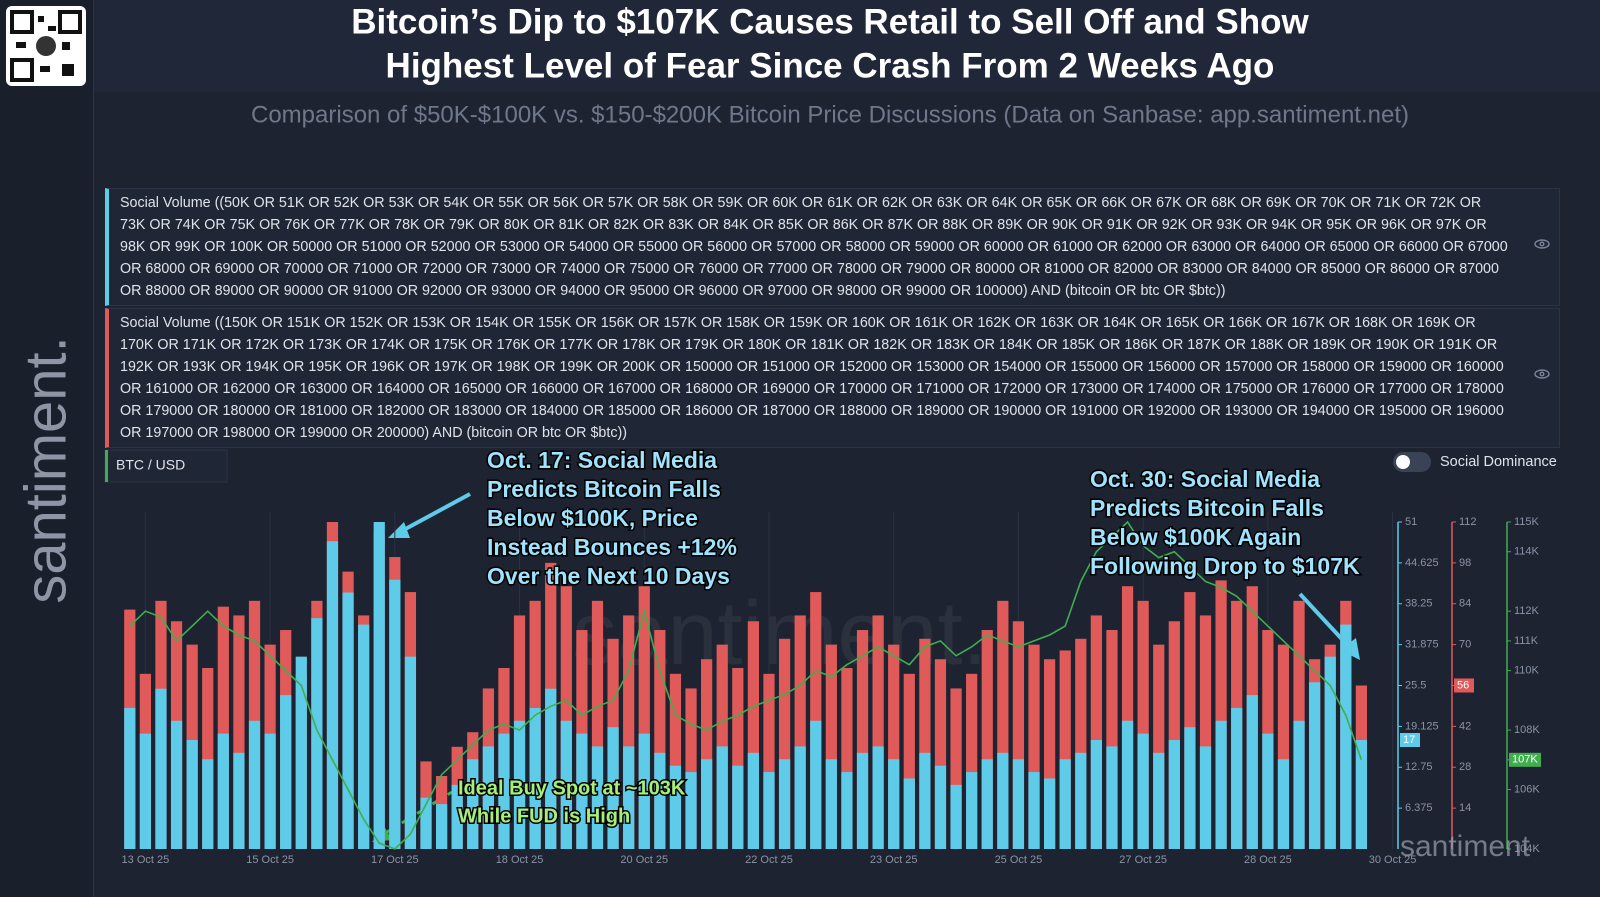  I want to click on x-tick-label: 18 Oct 25, so click(520, 860).